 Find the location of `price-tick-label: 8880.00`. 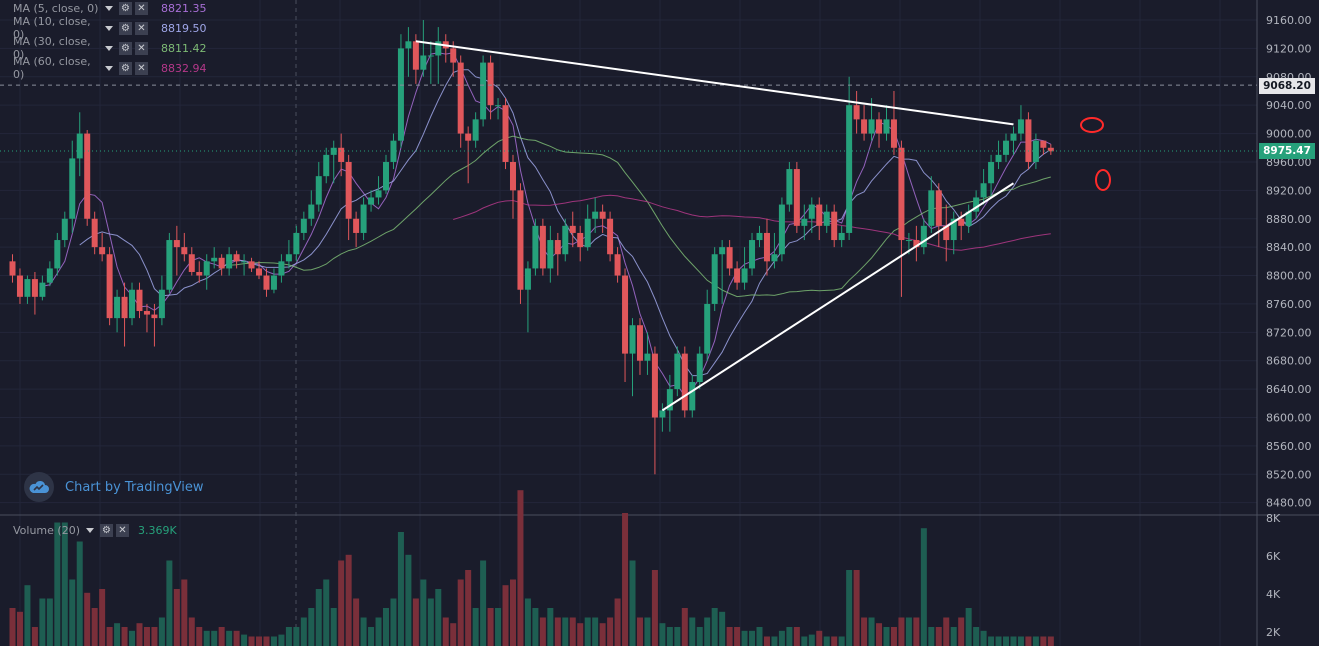

price-tick-label: 8880.00 is located at coordinates (1289, 219).